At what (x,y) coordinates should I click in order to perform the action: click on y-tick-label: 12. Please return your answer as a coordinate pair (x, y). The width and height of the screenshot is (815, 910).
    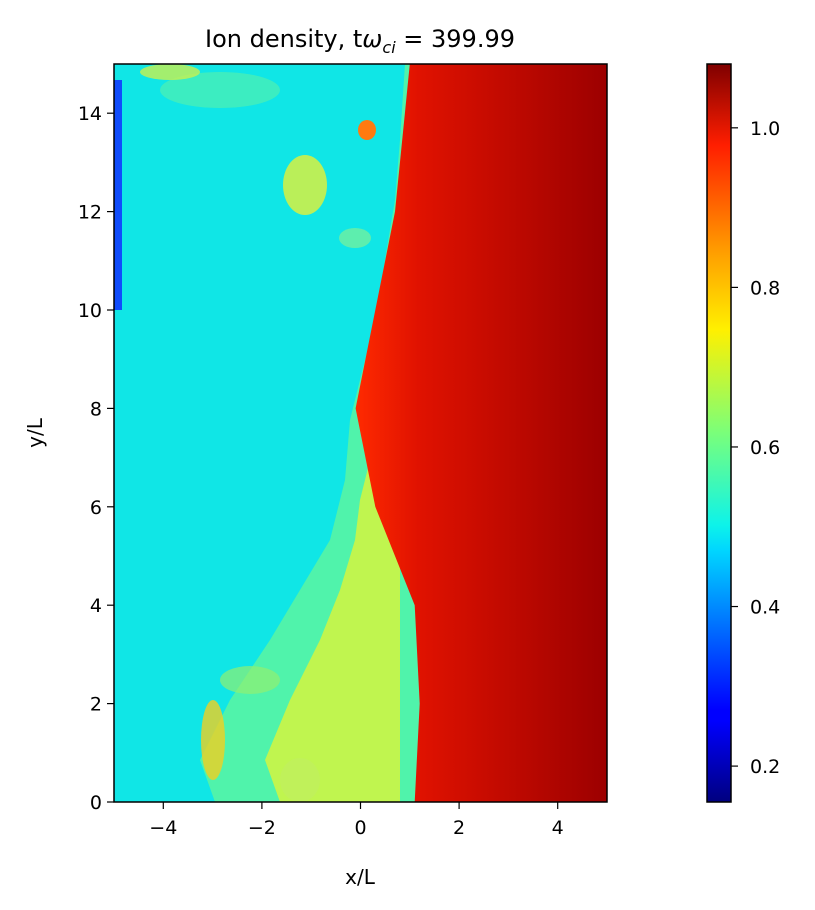
    Looking at the image, I should click on (90, 213).